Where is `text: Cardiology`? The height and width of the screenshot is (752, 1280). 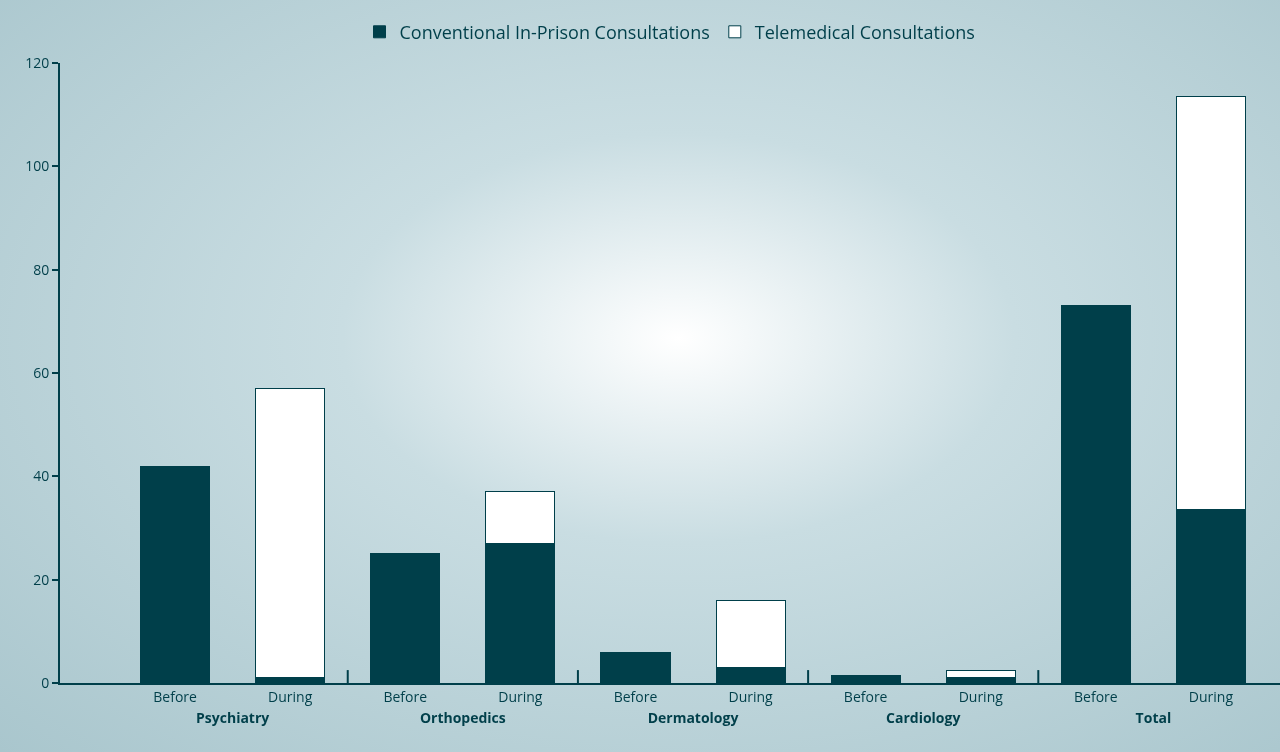 text: Cardiology is located at coordinates (923, 717).